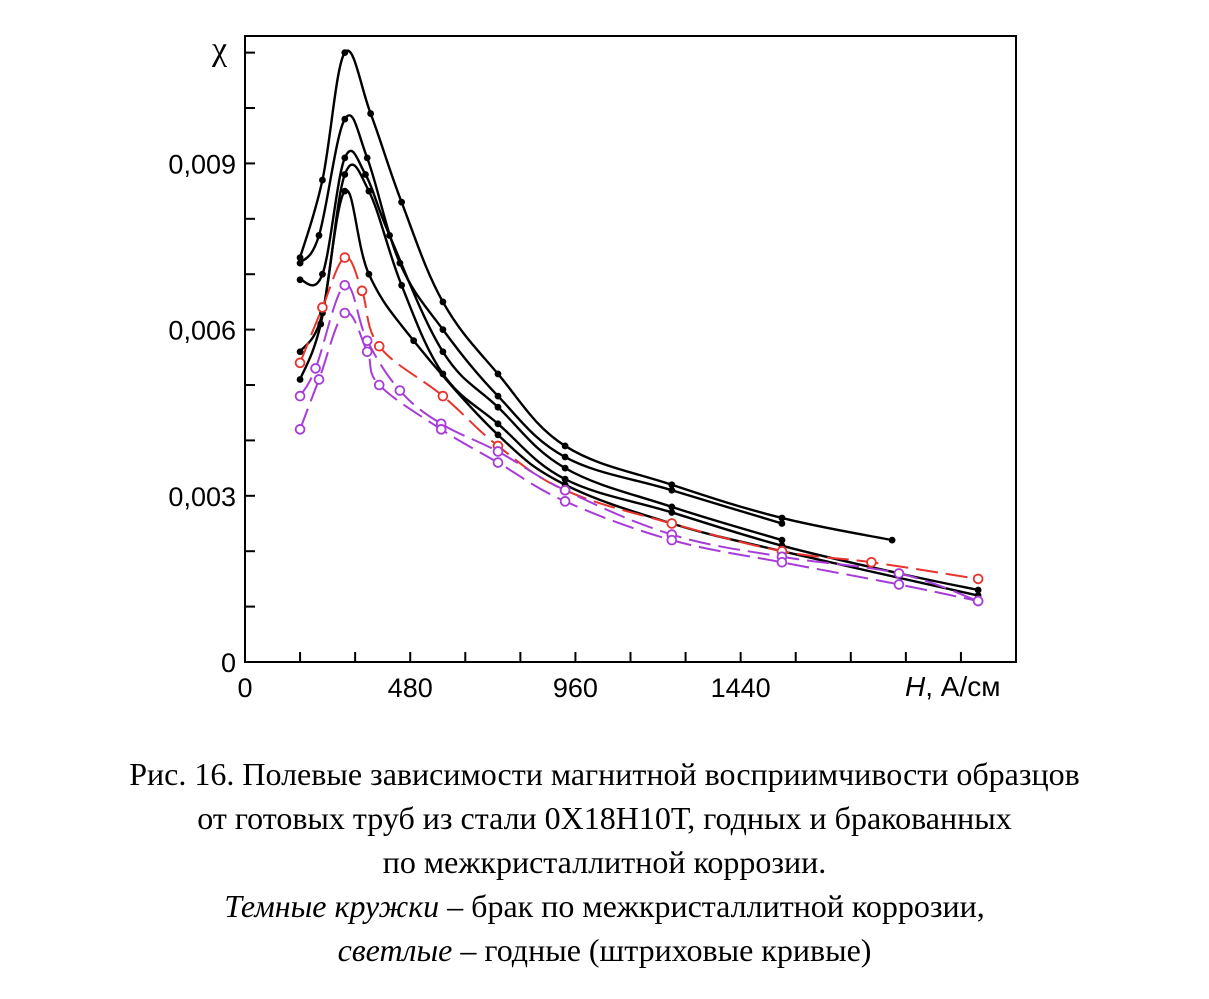  What do you see at coordinates (662, 950) in the screenshot?
I see `caption-light-circles-desc: – годные (штриховые кривые)` at bounding box center [662, 950].